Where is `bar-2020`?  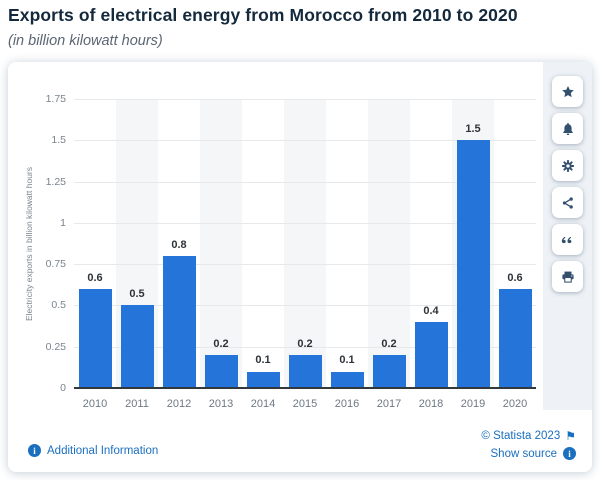 bar-2020 is located at coordinates (515, 338).